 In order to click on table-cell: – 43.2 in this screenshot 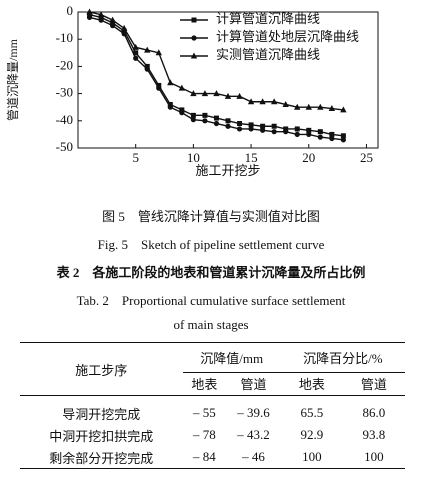, I will do `click(253, 434)`.